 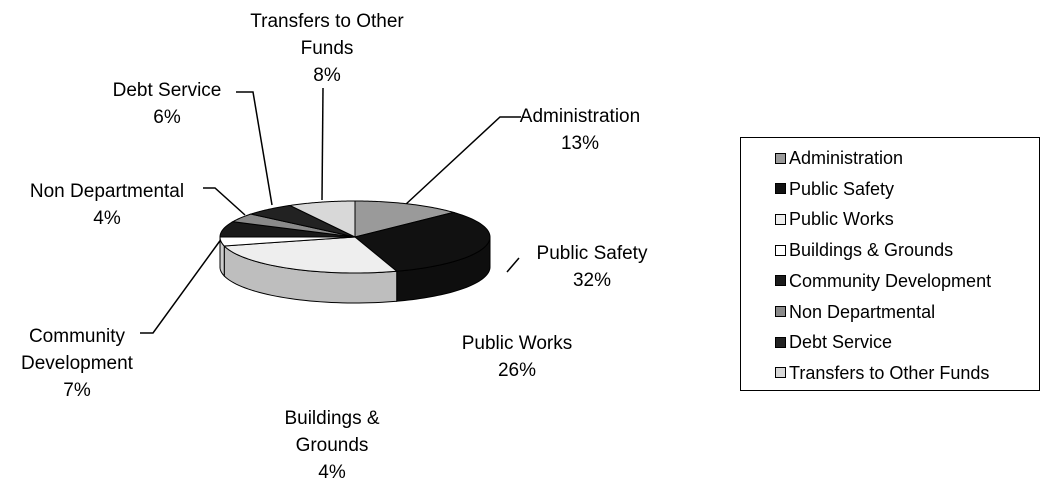 I want to click on legend-label: Buildings & Grounds, so click(x=871, y=250).